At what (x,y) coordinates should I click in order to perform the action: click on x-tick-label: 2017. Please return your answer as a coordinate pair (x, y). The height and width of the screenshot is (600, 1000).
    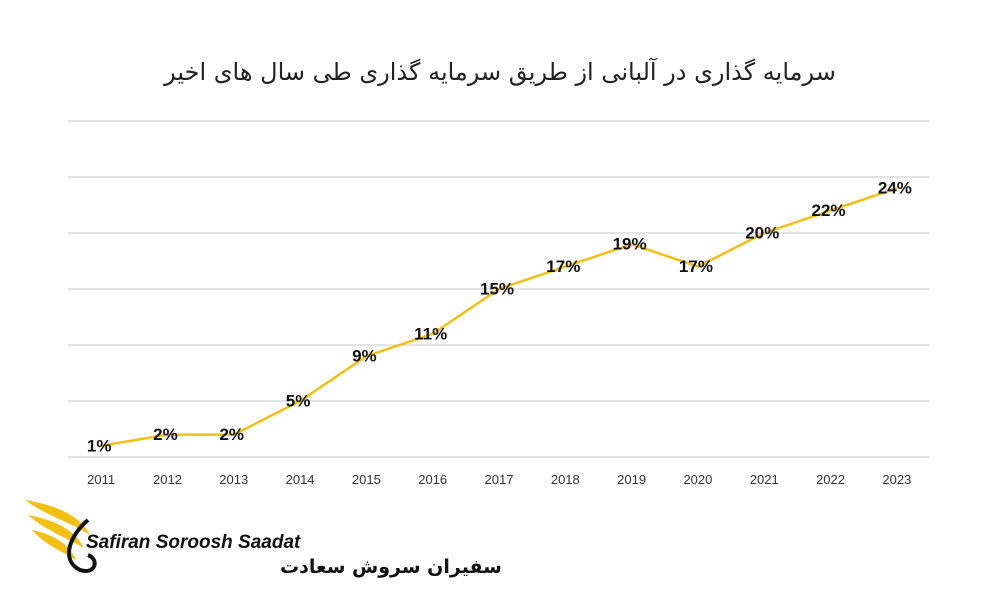
    Looking at the image, I should click on (499, 479).